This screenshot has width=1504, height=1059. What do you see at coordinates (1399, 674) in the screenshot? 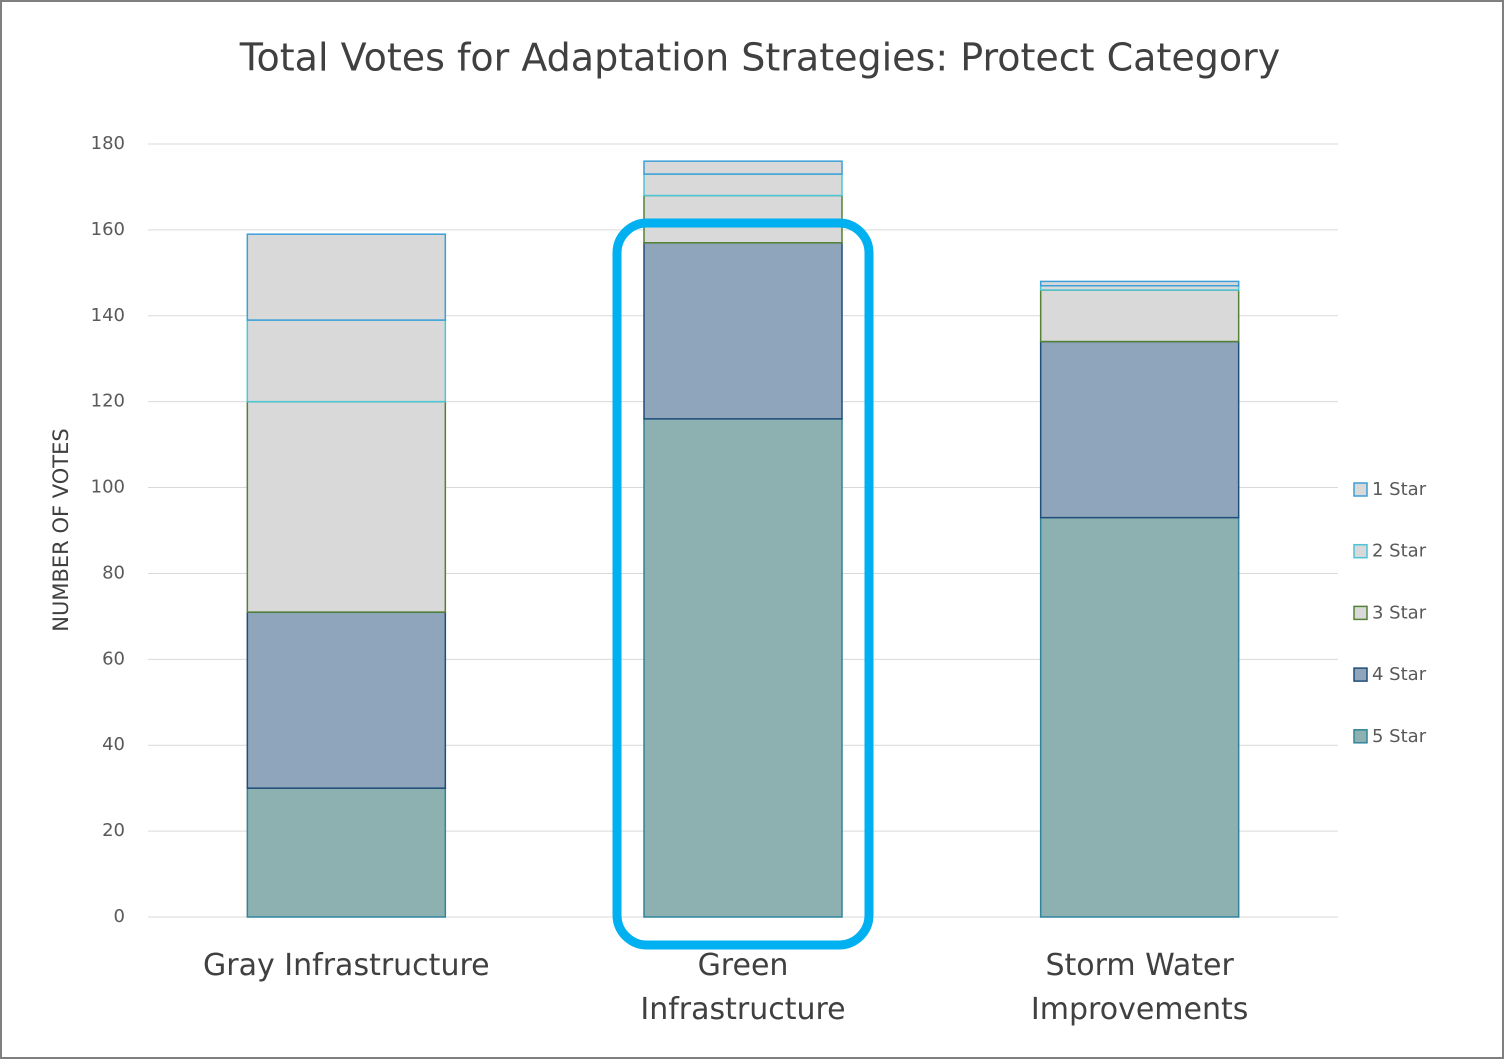
I see `legend-label: 4 Star` at bounding box center [1399, 674].